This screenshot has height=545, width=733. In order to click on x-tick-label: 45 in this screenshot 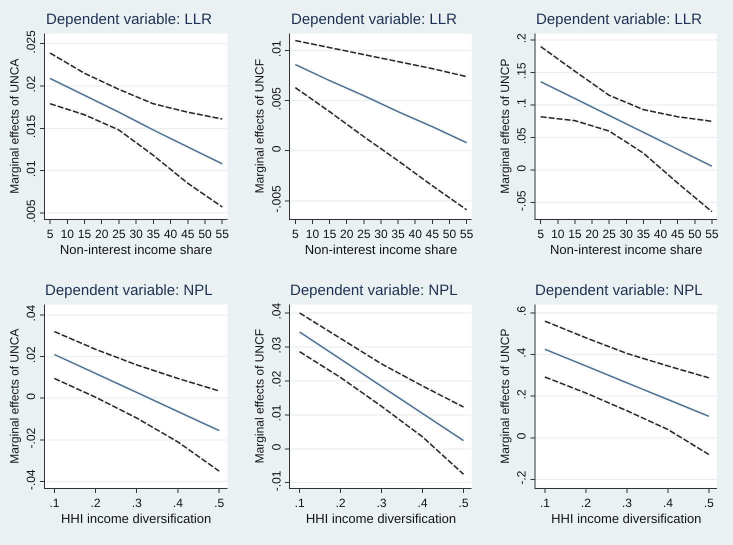, I will do `click(188, 234)`.